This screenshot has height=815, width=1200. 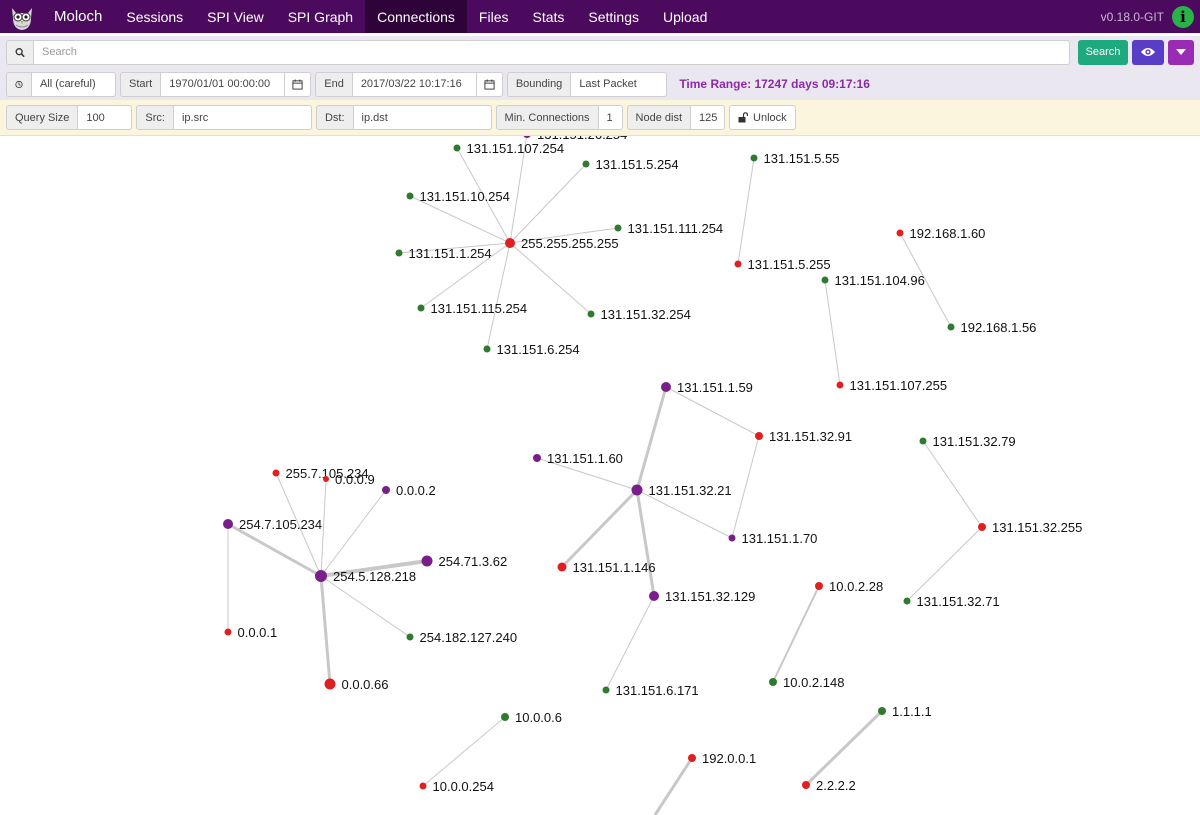 I want to click on graph-node: 255.255.255.255, so click(x=562, y=243).